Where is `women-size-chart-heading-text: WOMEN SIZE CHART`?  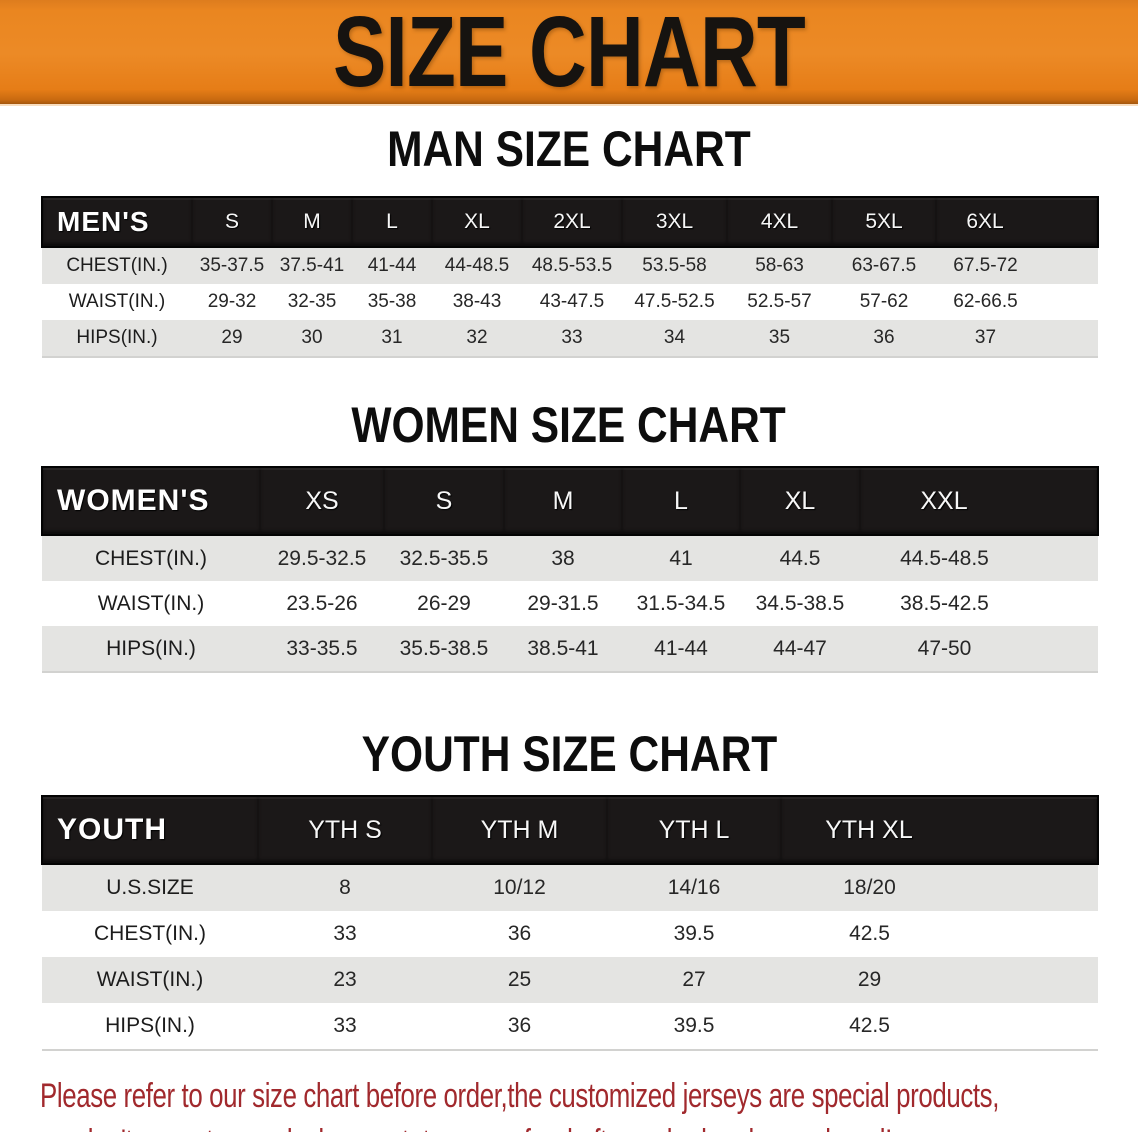 women-size-chart-heading-text: WOMEN SIZE CHART is located at coordinates (569, 425).